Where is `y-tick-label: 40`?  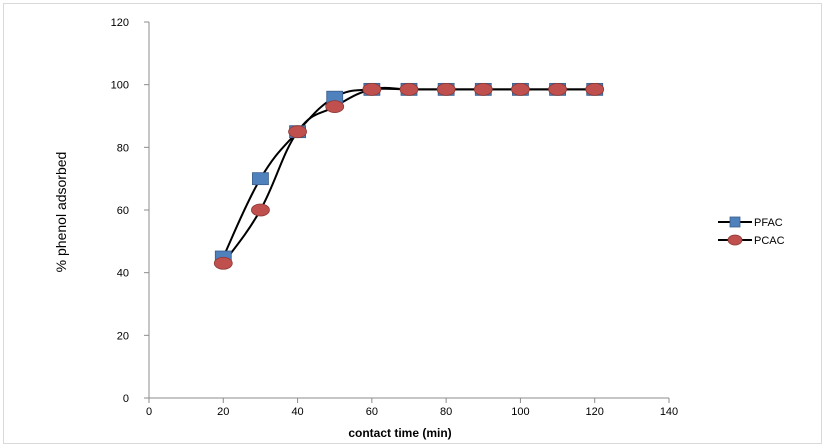 y-tick-label: 40 is located at coordinates (123, 274).